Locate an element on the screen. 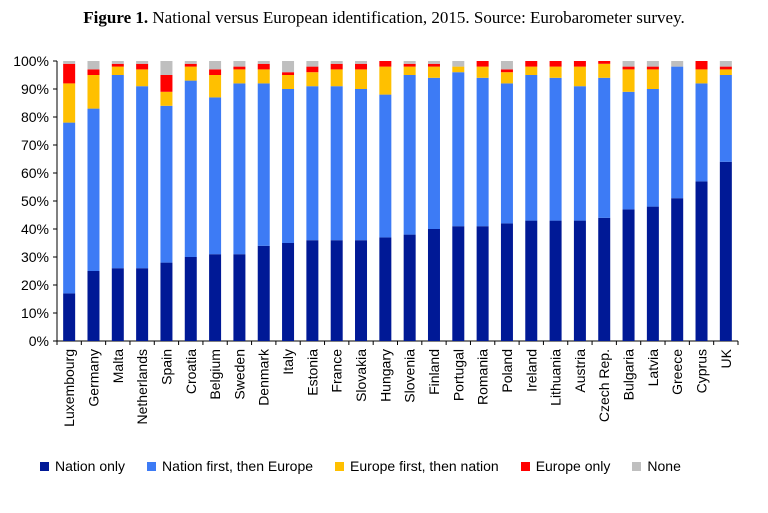  x-tick-label: Romania is located at coordinates (483, 377).